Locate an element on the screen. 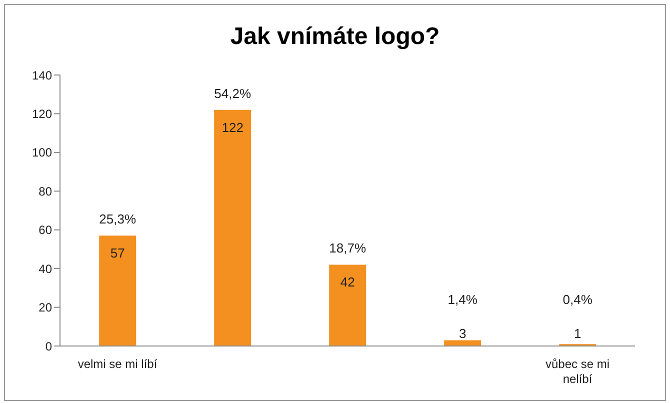 This screenshot has height=403, width=670. y-tick-label: 60 is located at coordinates (45, 230).